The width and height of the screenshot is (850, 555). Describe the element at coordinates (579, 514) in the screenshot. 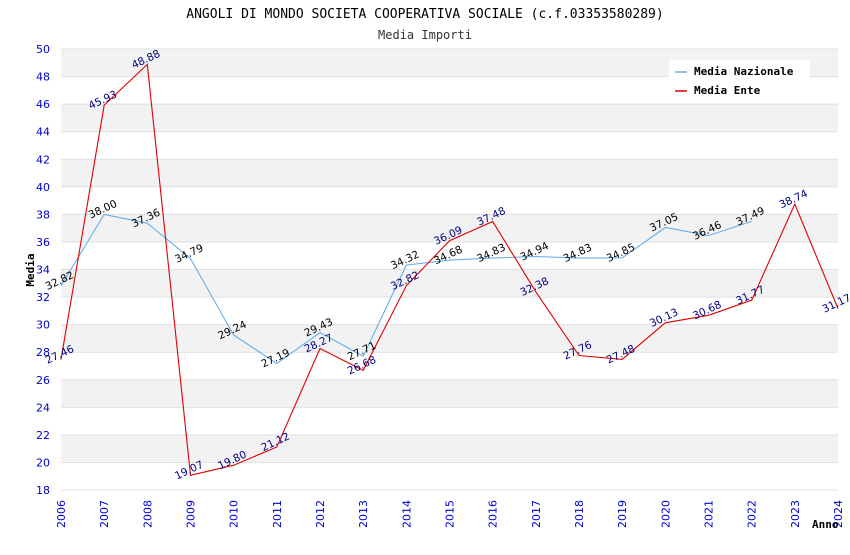

I see `x-tick-label: 2018` at that location.